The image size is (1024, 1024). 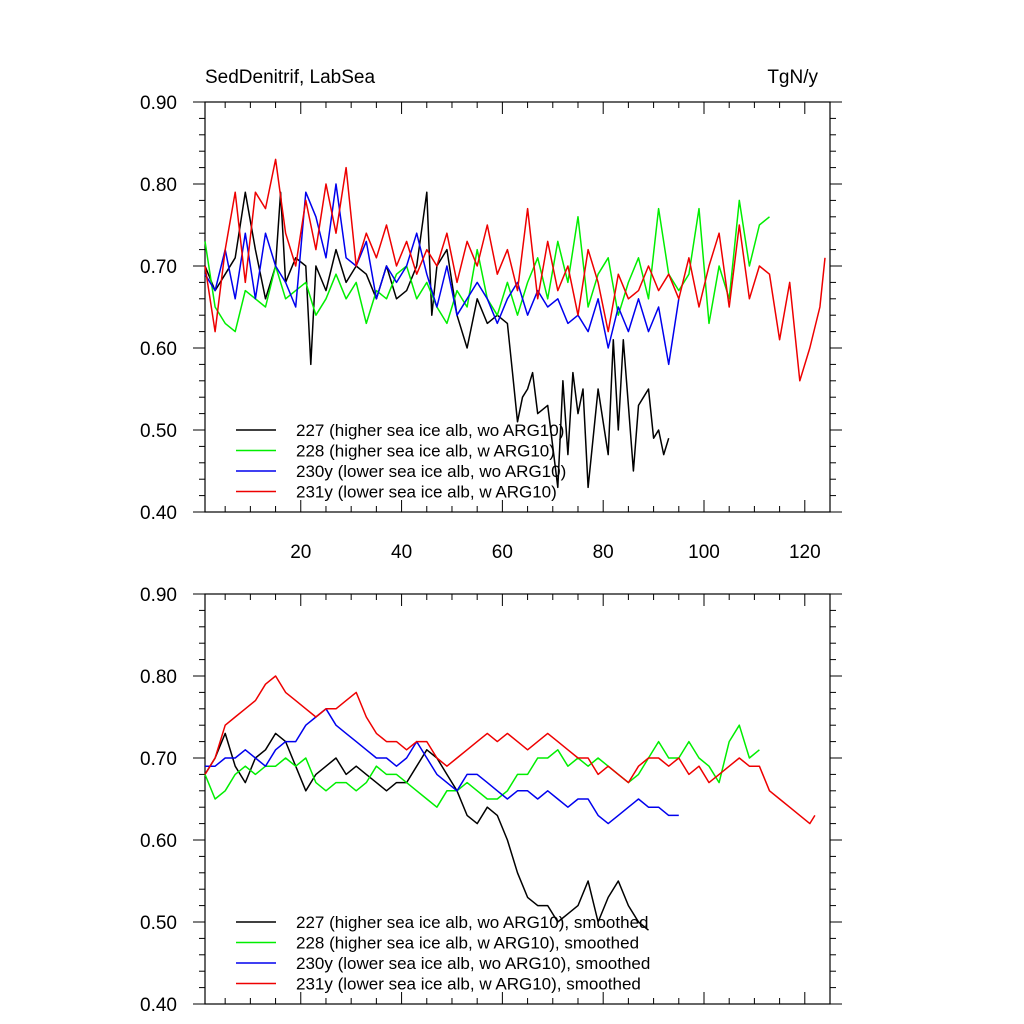 What do you see at coordinates (431, 471) in the screenshot?
I see `legend-label: 230y (lower sea ice alb, wo ARG10)` at bounding box center [431, 471].